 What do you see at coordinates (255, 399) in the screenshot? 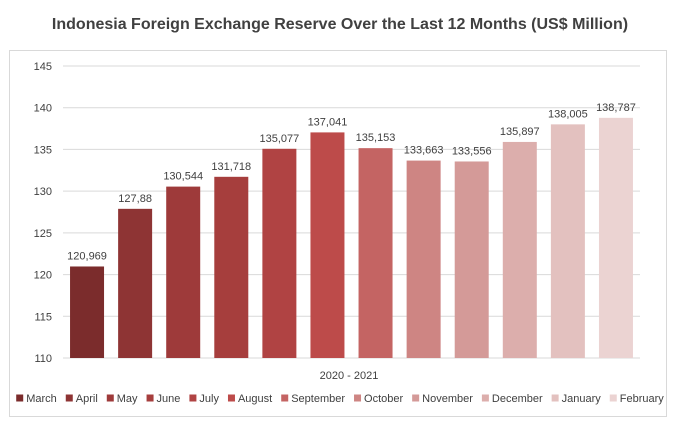
I see `legend-label: August` at bounding box center [255, 399].